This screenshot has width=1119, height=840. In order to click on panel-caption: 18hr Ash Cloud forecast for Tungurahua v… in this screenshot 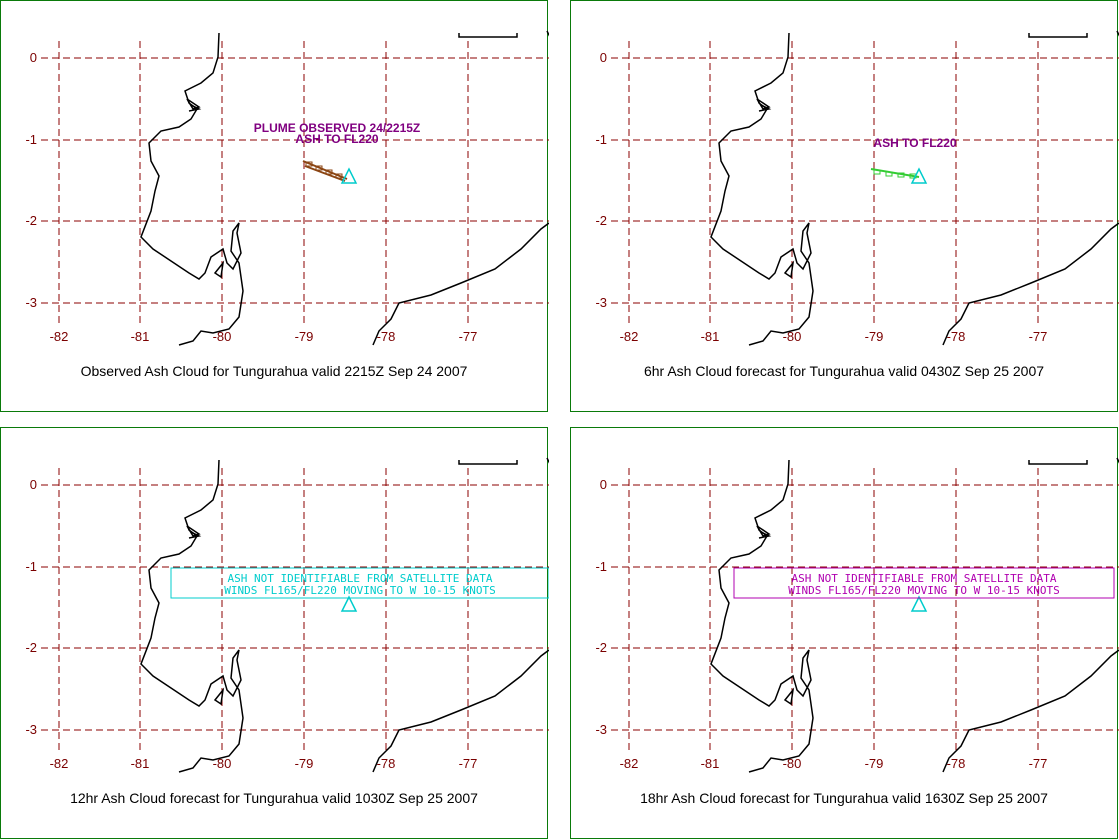, I will do `click(844, 798)`.